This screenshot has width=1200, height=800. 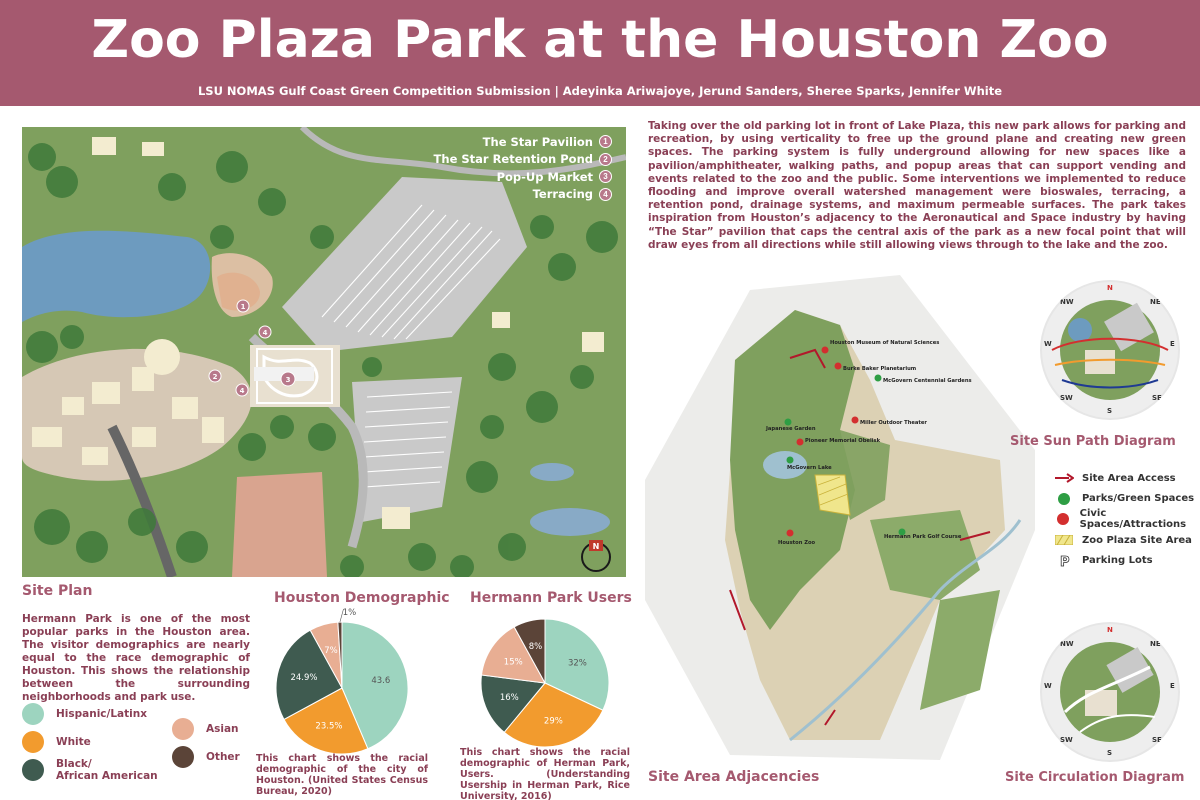 What do you see at coordinates (107, 770) in the screenshot?
I see `pie-key-label: Black/ African American` at bounding box center [107, 770].